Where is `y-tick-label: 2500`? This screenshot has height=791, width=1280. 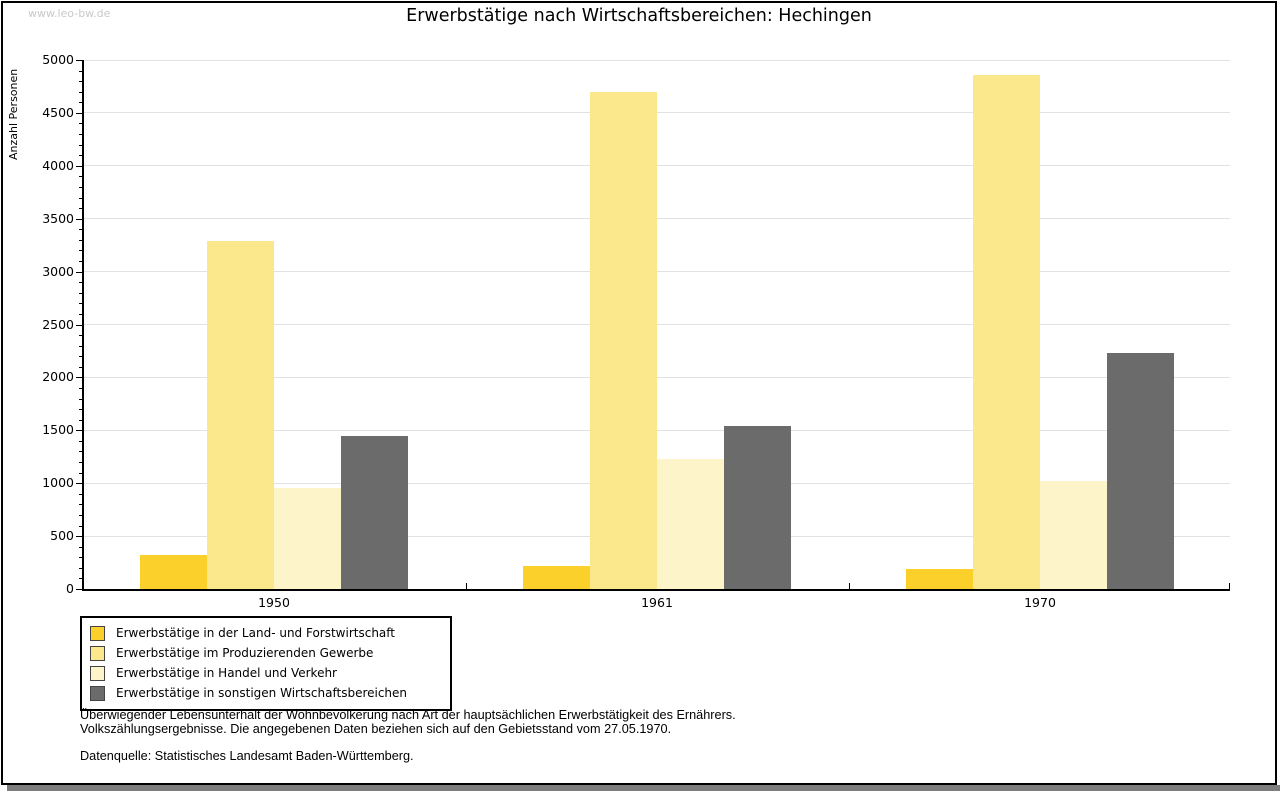 y-tick-label: 2500 is located at coordinates (58, 324).